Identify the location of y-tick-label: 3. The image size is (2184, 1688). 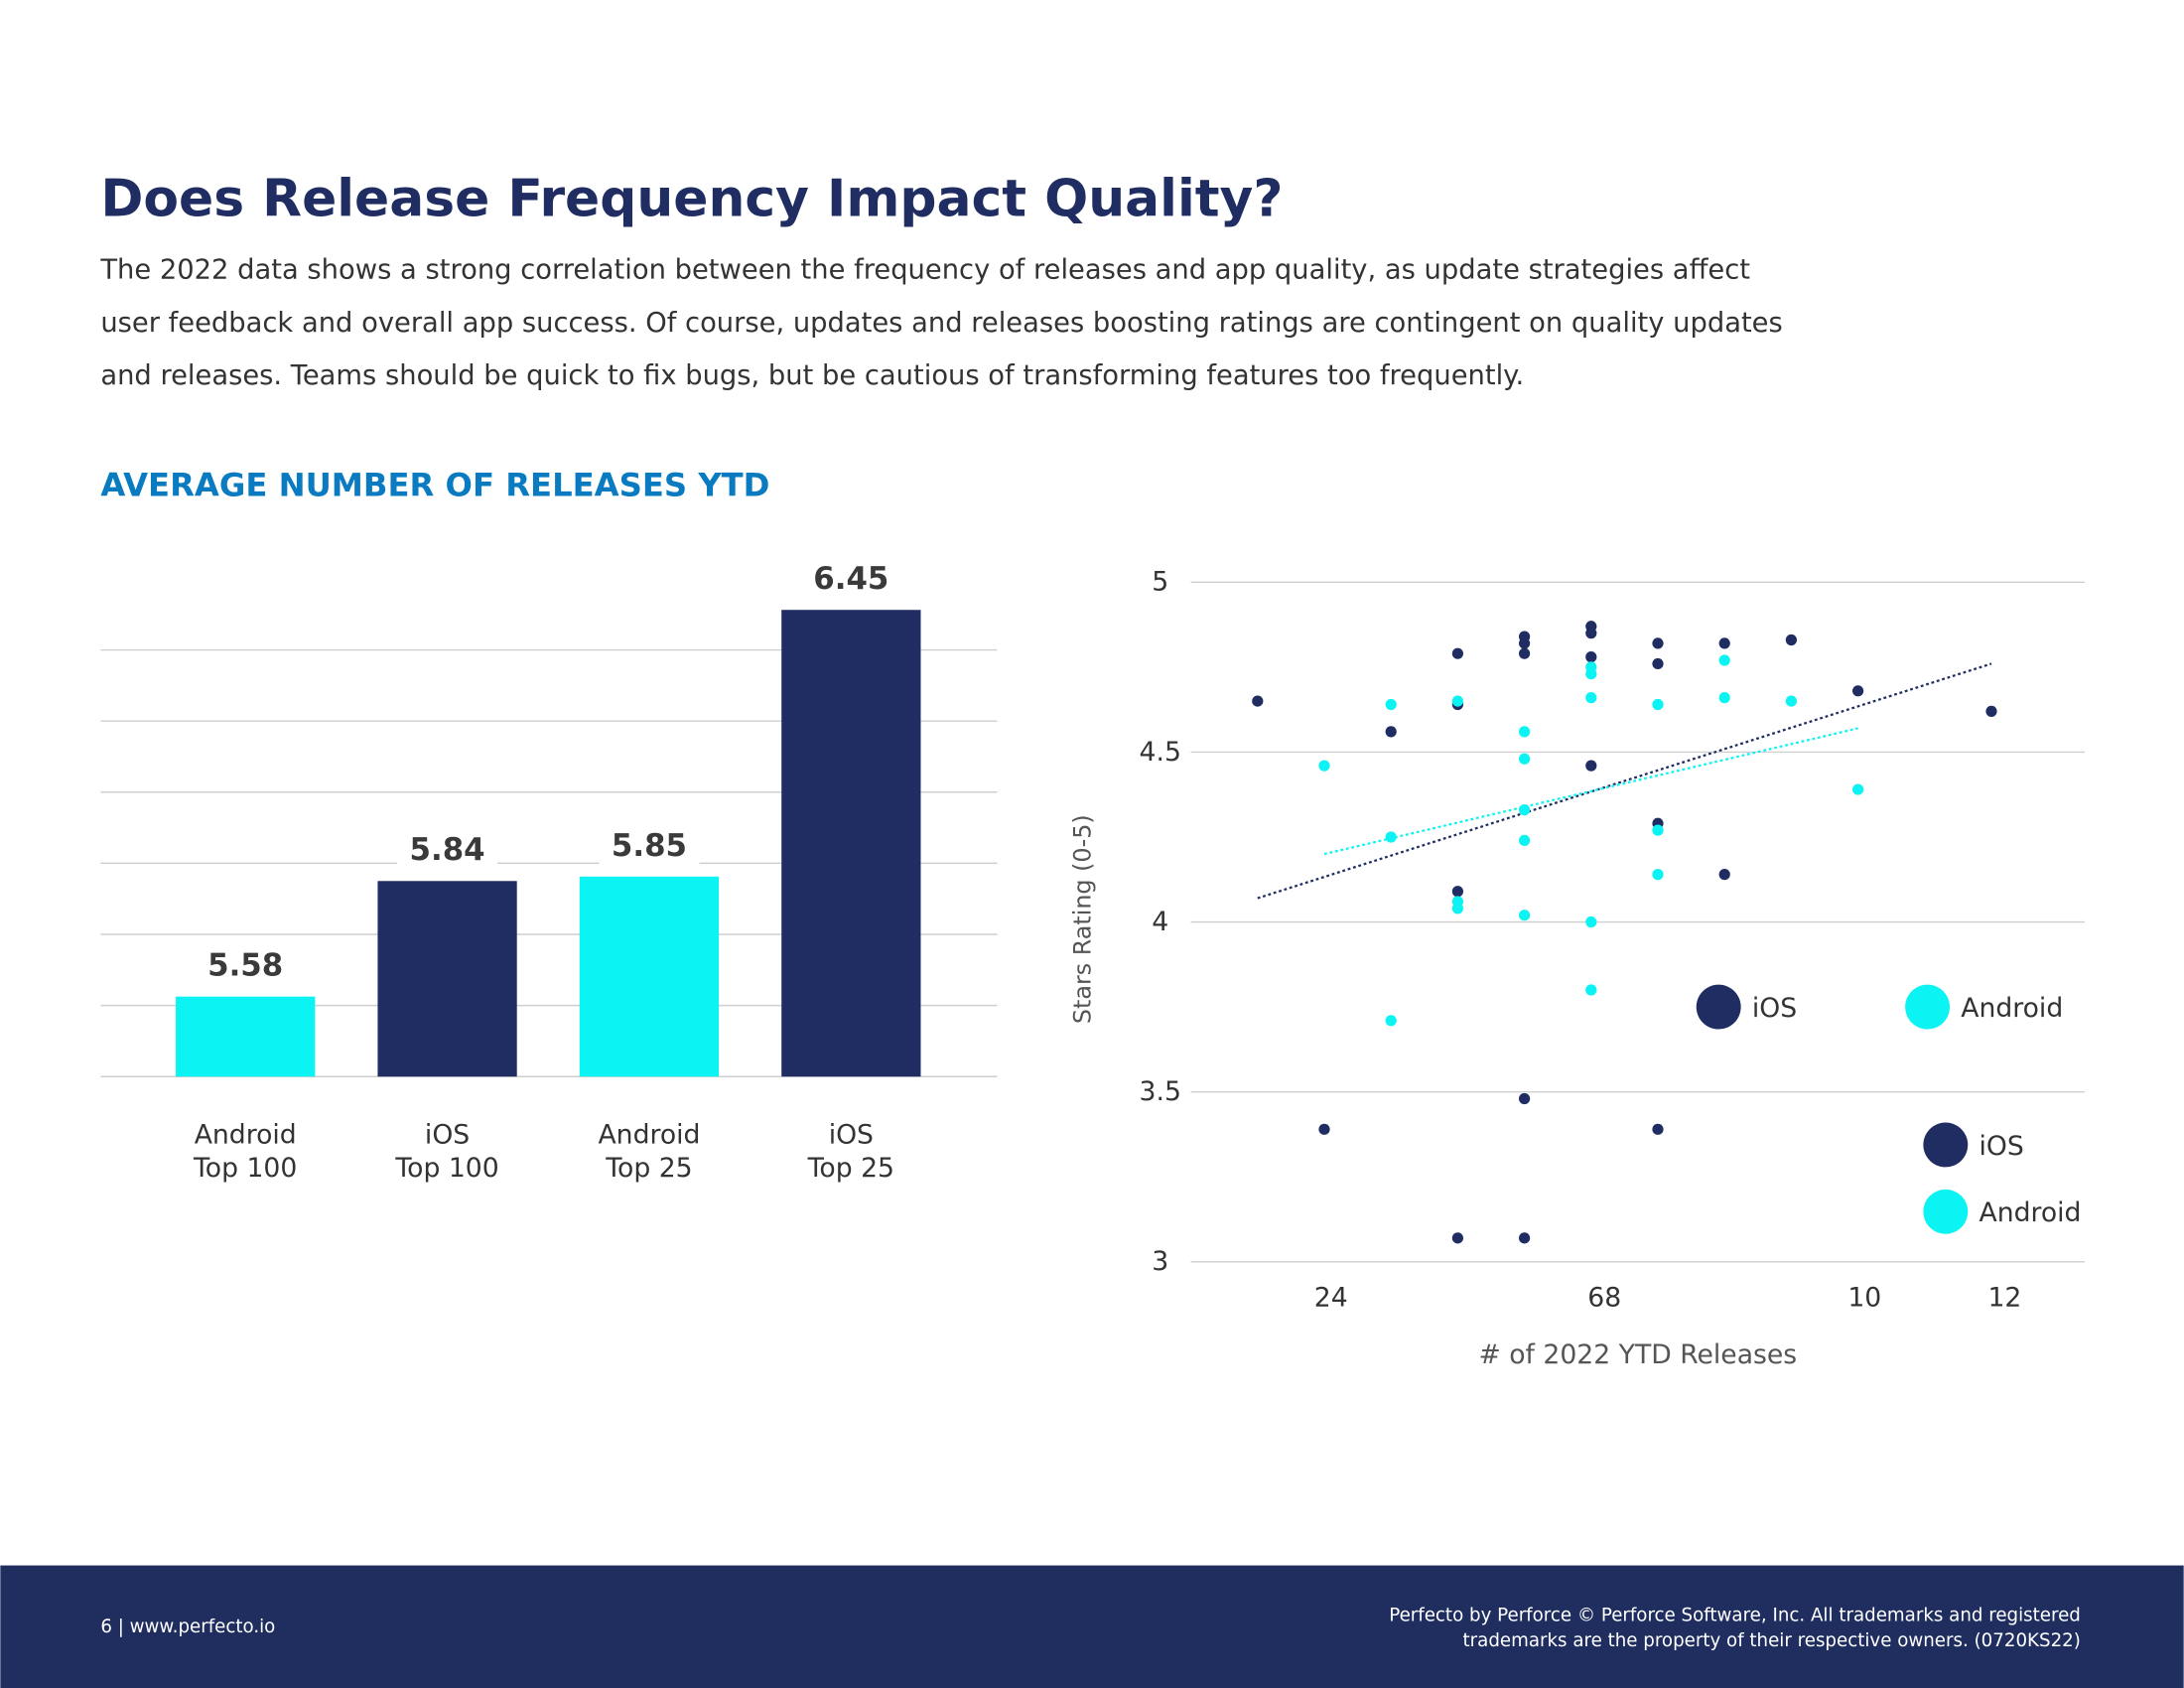
(1160, 1261).